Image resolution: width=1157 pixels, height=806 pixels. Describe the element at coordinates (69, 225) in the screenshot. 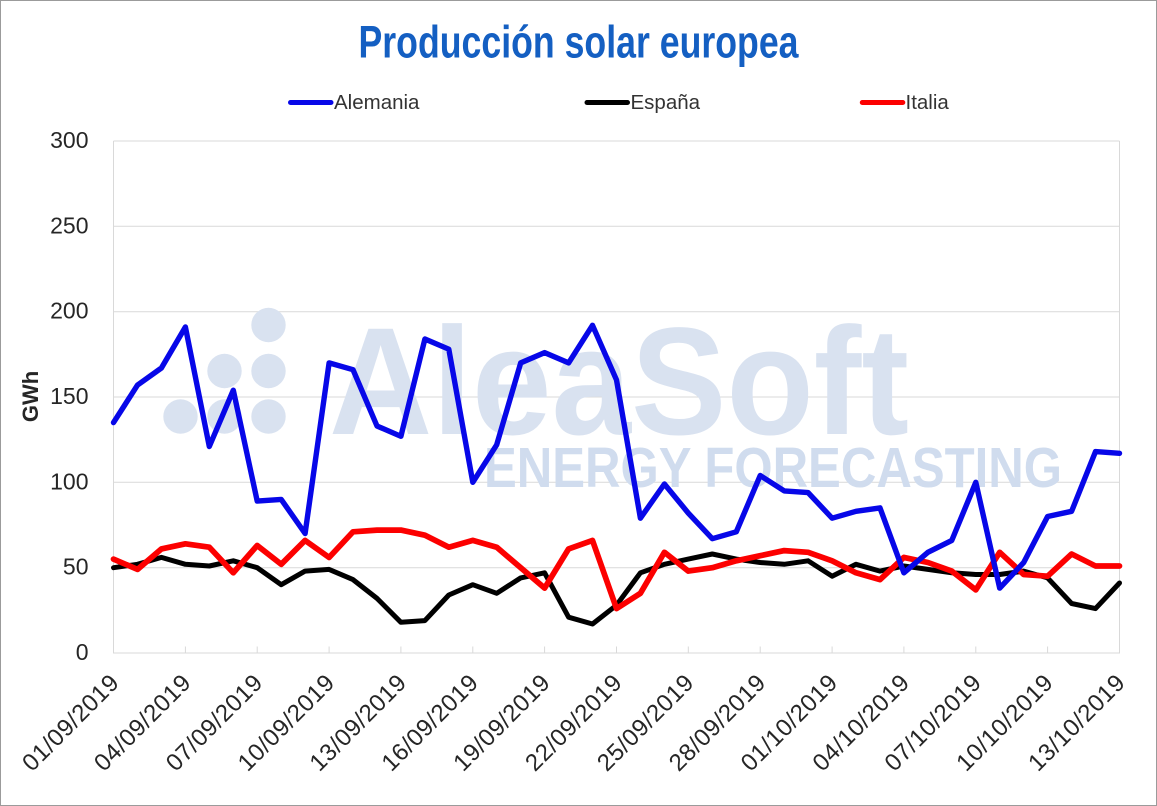

I see `svg-text: 250` at that location.